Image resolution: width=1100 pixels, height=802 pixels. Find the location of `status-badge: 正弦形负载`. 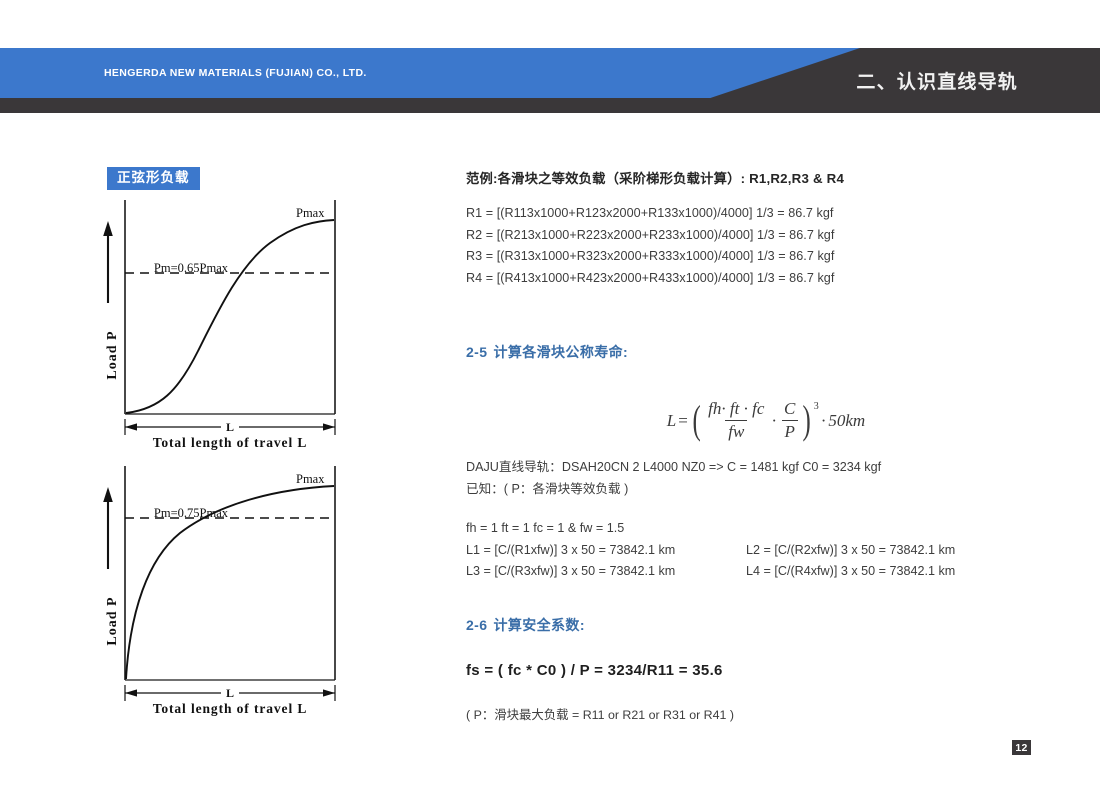

status-badge: 正弦形负载 is located at coordinates (153, 178).